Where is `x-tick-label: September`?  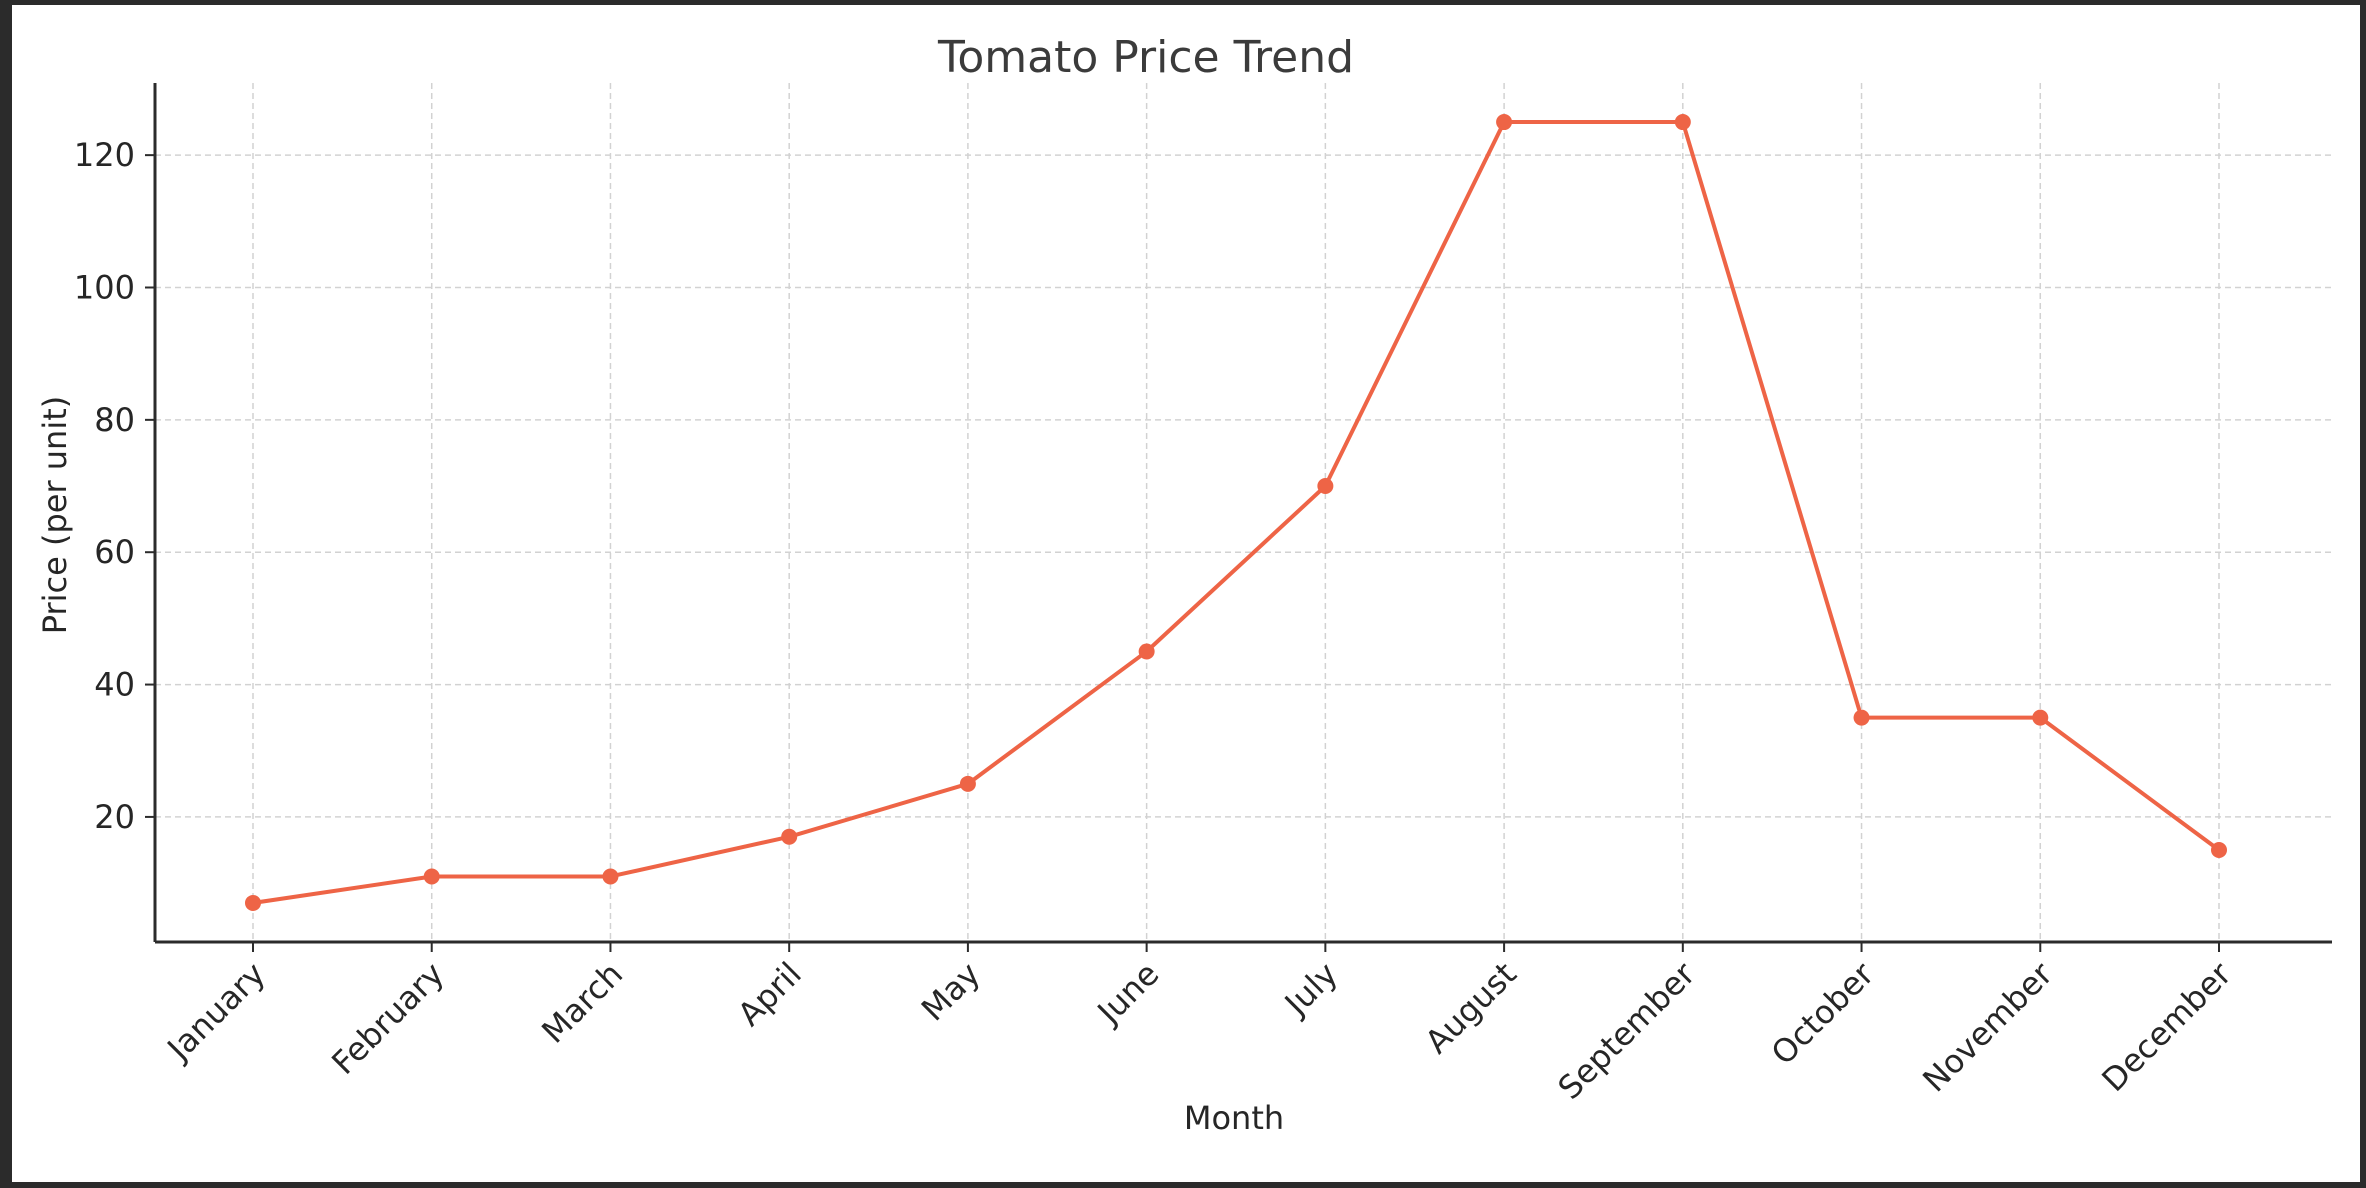 x-tick-label: September is located at coordinates (1627, 1030).